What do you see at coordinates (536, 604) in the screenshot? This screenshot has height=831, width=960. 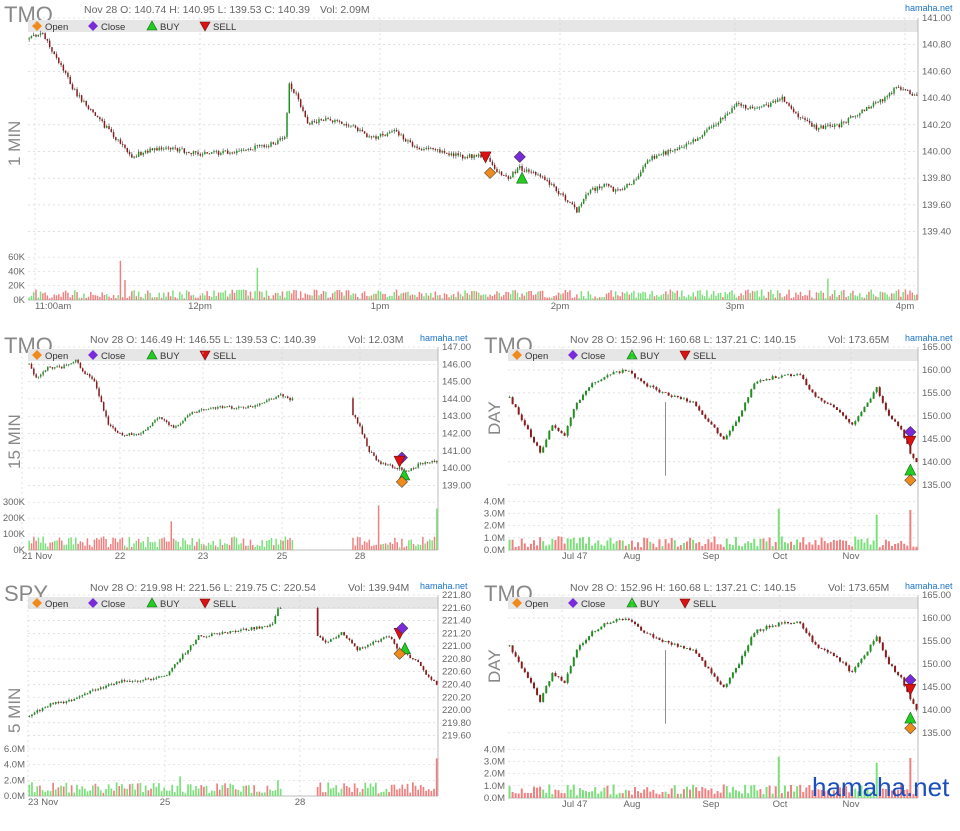 I see `open-legend-label: Open` at bounding box center [536, 604].